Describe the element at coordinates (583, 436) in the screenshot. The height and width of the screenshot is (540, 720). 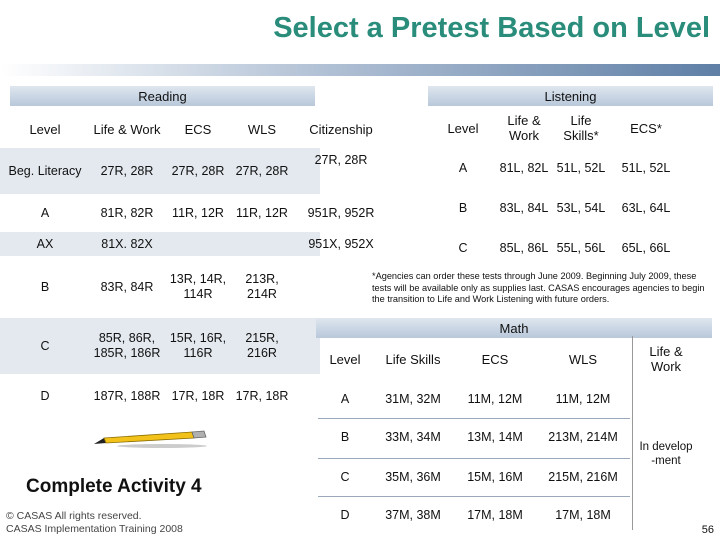
I see `math-cell: 213M, 214M` at that location.